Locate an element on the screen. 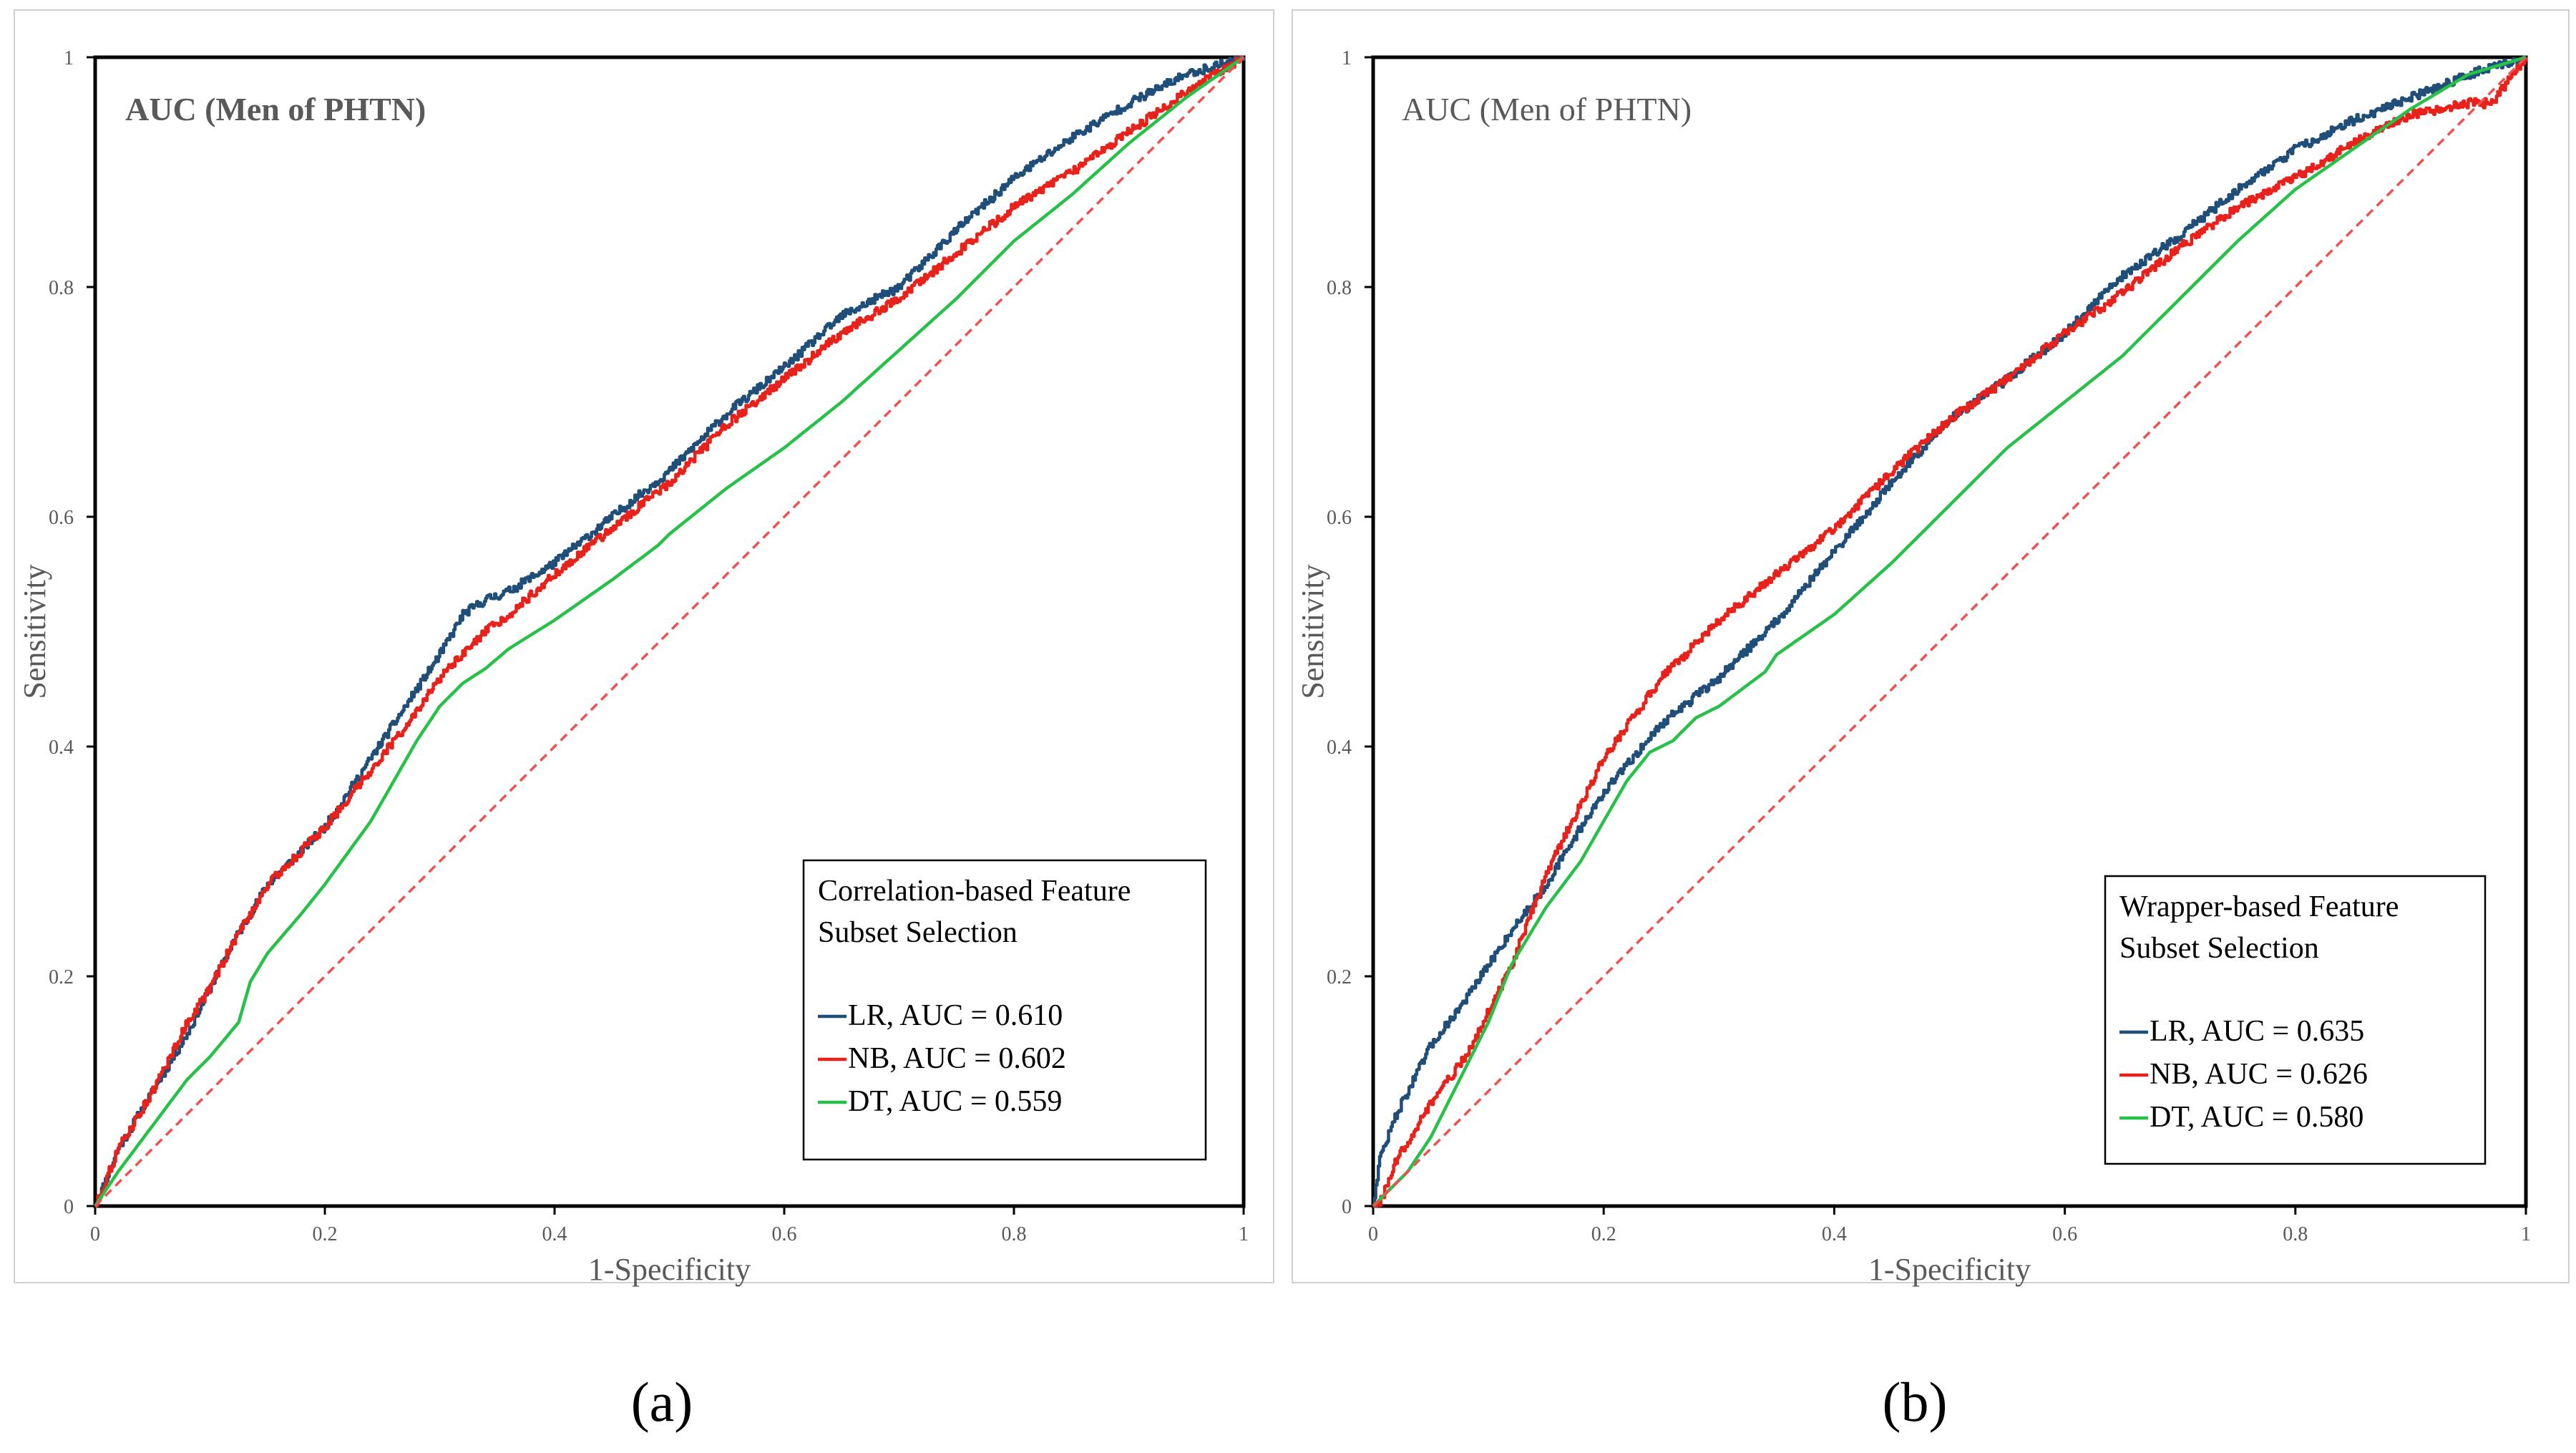 This screenshot has width=2576, height=1453. legend-label-nb: NB, AUC = 0.626 is located at coordinates (2259, 1074).